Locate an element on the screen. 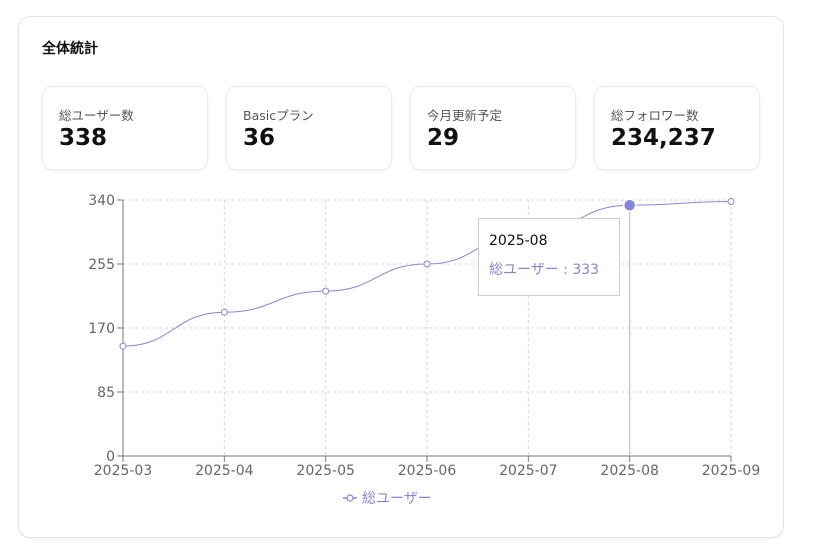 The image size is (828, 557). chart-legend: 総ユーザー is located at coordinates (387, 498).